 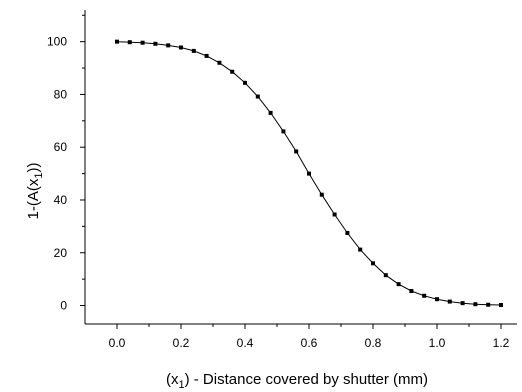 What do you see at coordinates (373, 343) in the screenshot?
I see `x-tick-label: 0.8` at bounding box center [373, 343].